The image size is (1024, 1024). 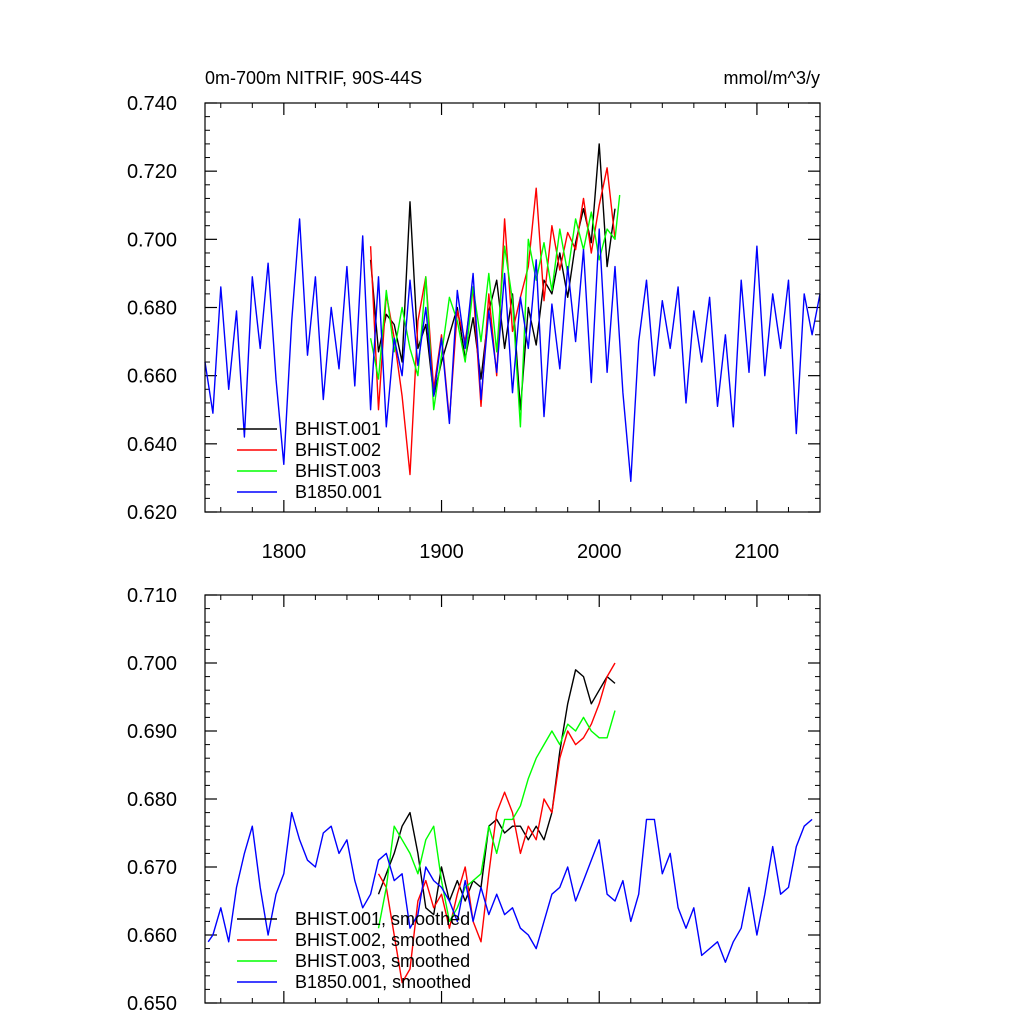 I want to click on y-tick-label: 0.690, so click(x=152, y=732).